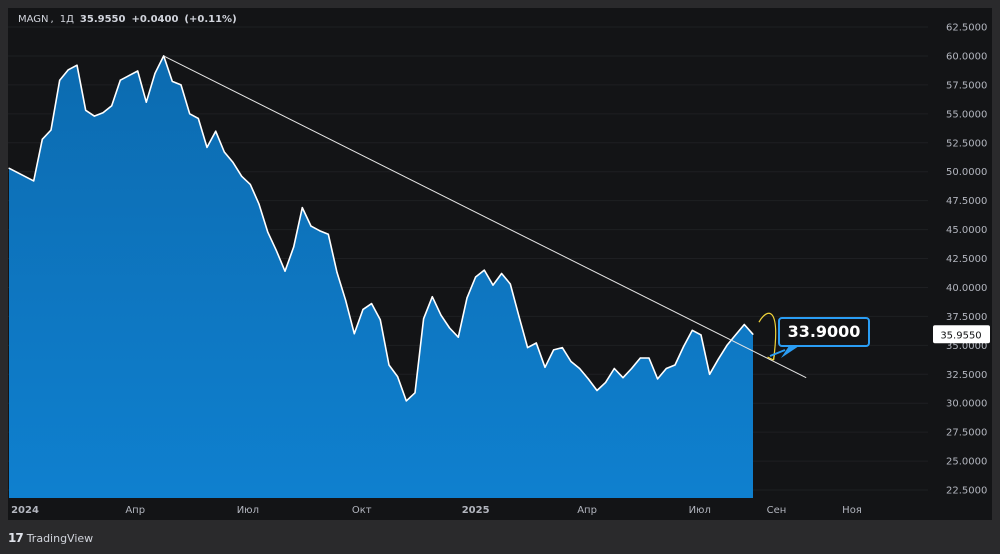 The image size is (1000, 554). Describe the element at coordinates (966, 462) in the screenshot. I see `y-tick-label: 25.0000` at that location.